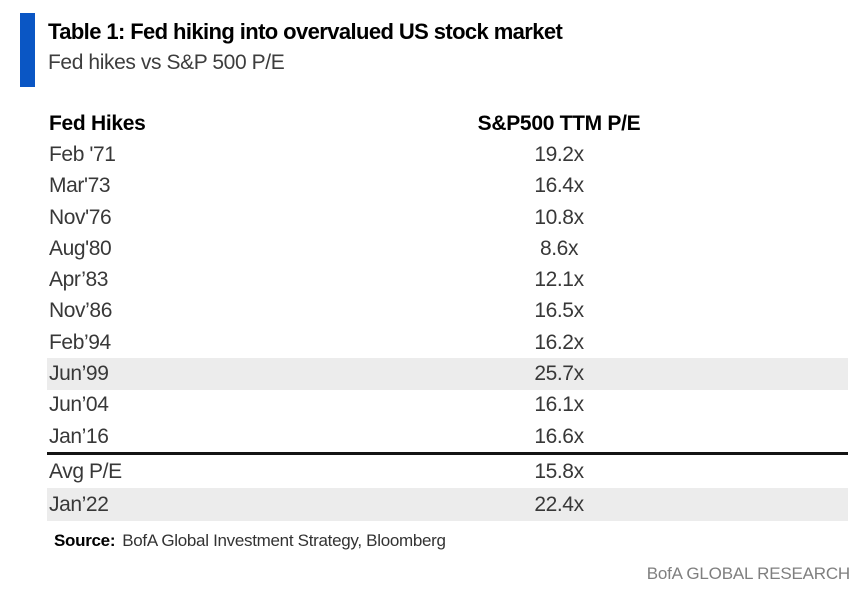 The height and width of the screenshot is (596, 868). I want to click on source-label: Source:, so click(85, 540).